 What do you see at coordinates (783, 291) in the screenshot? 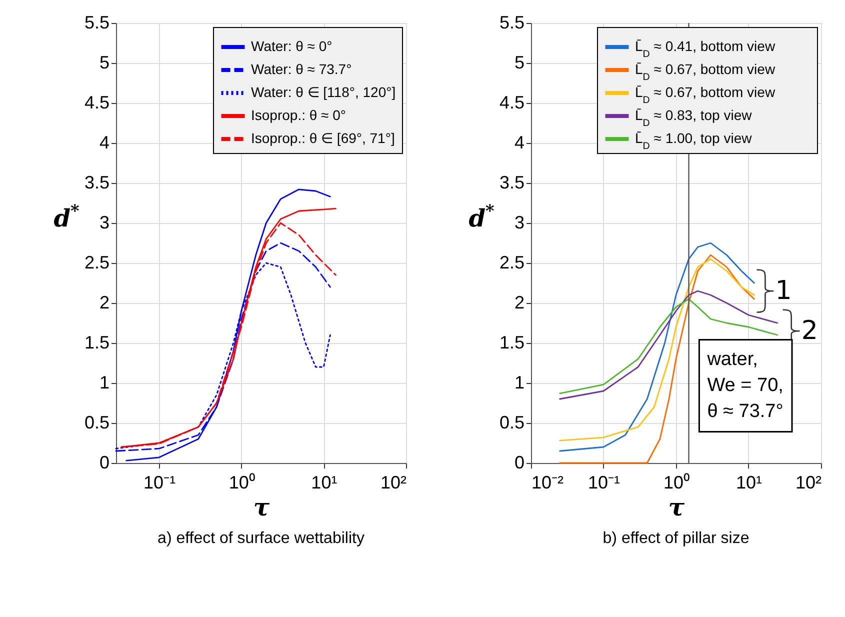
I see `annotation: 1` at bounding box center [783, 291].